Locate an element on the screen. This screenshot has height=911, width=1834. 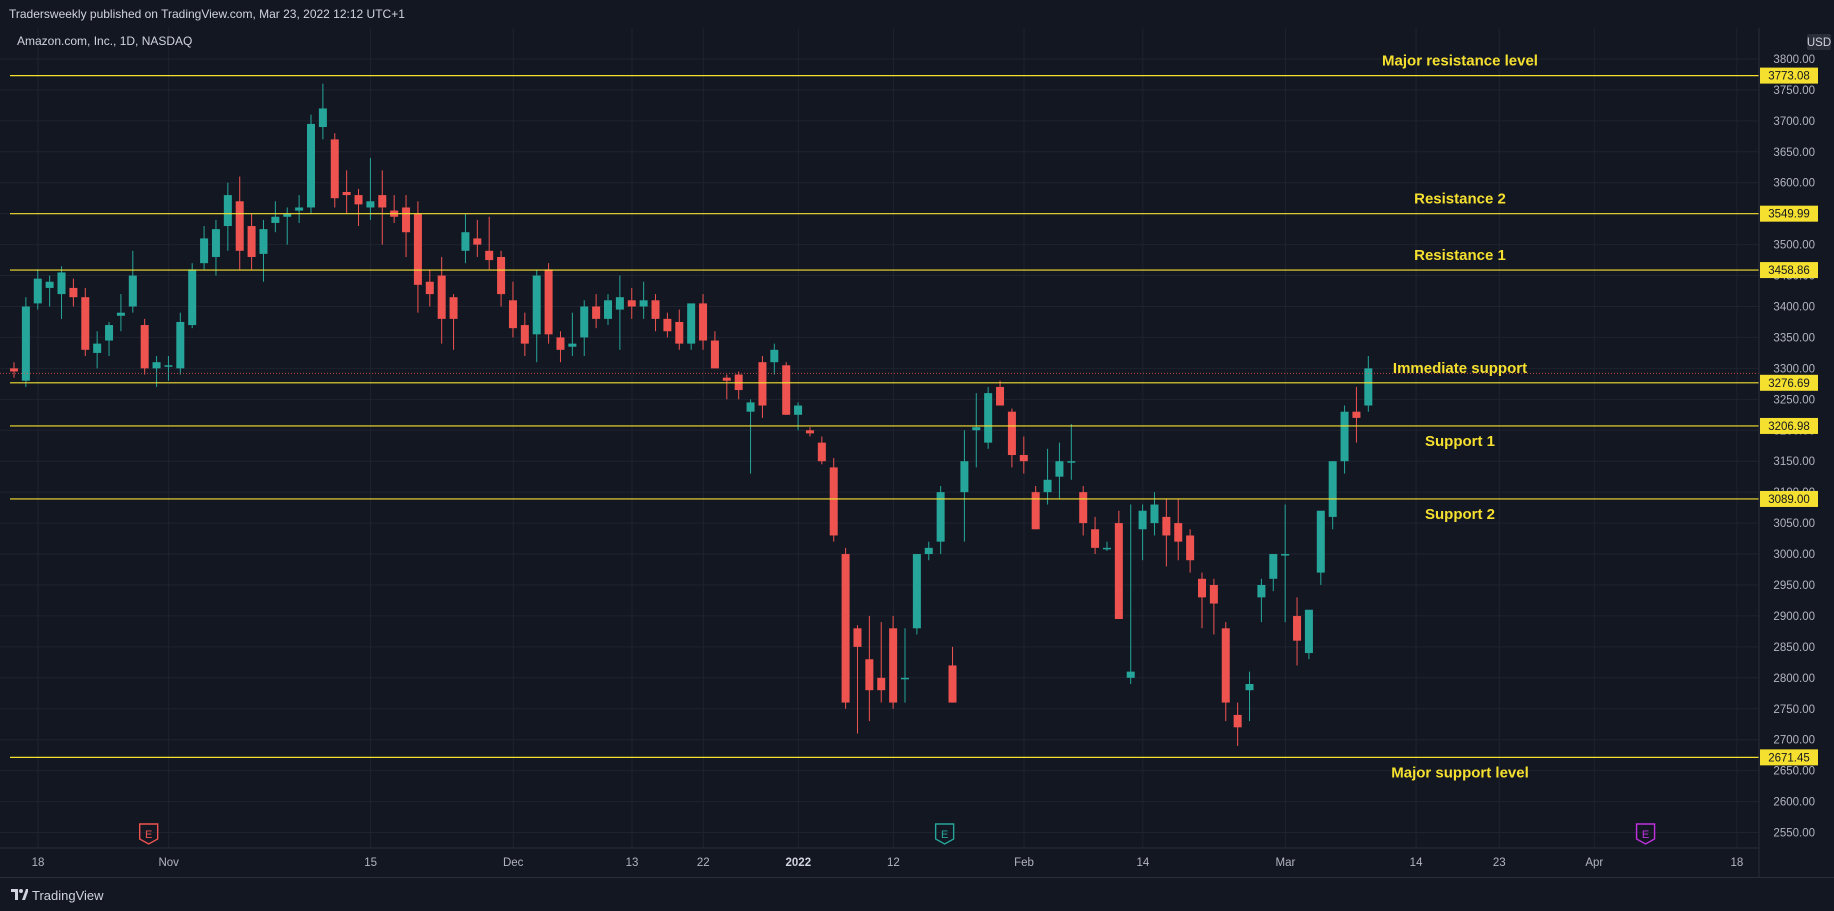
time-axis: 18Nov15Dec1322202212Feb14Mar1423Apr18May is located at coordinates (933, 863).